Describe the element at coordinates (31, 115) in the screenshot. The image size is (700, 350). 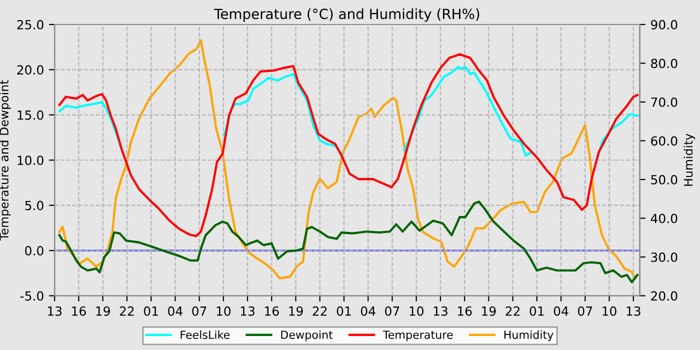
I see `y-tick-label: 15.0` at that location.